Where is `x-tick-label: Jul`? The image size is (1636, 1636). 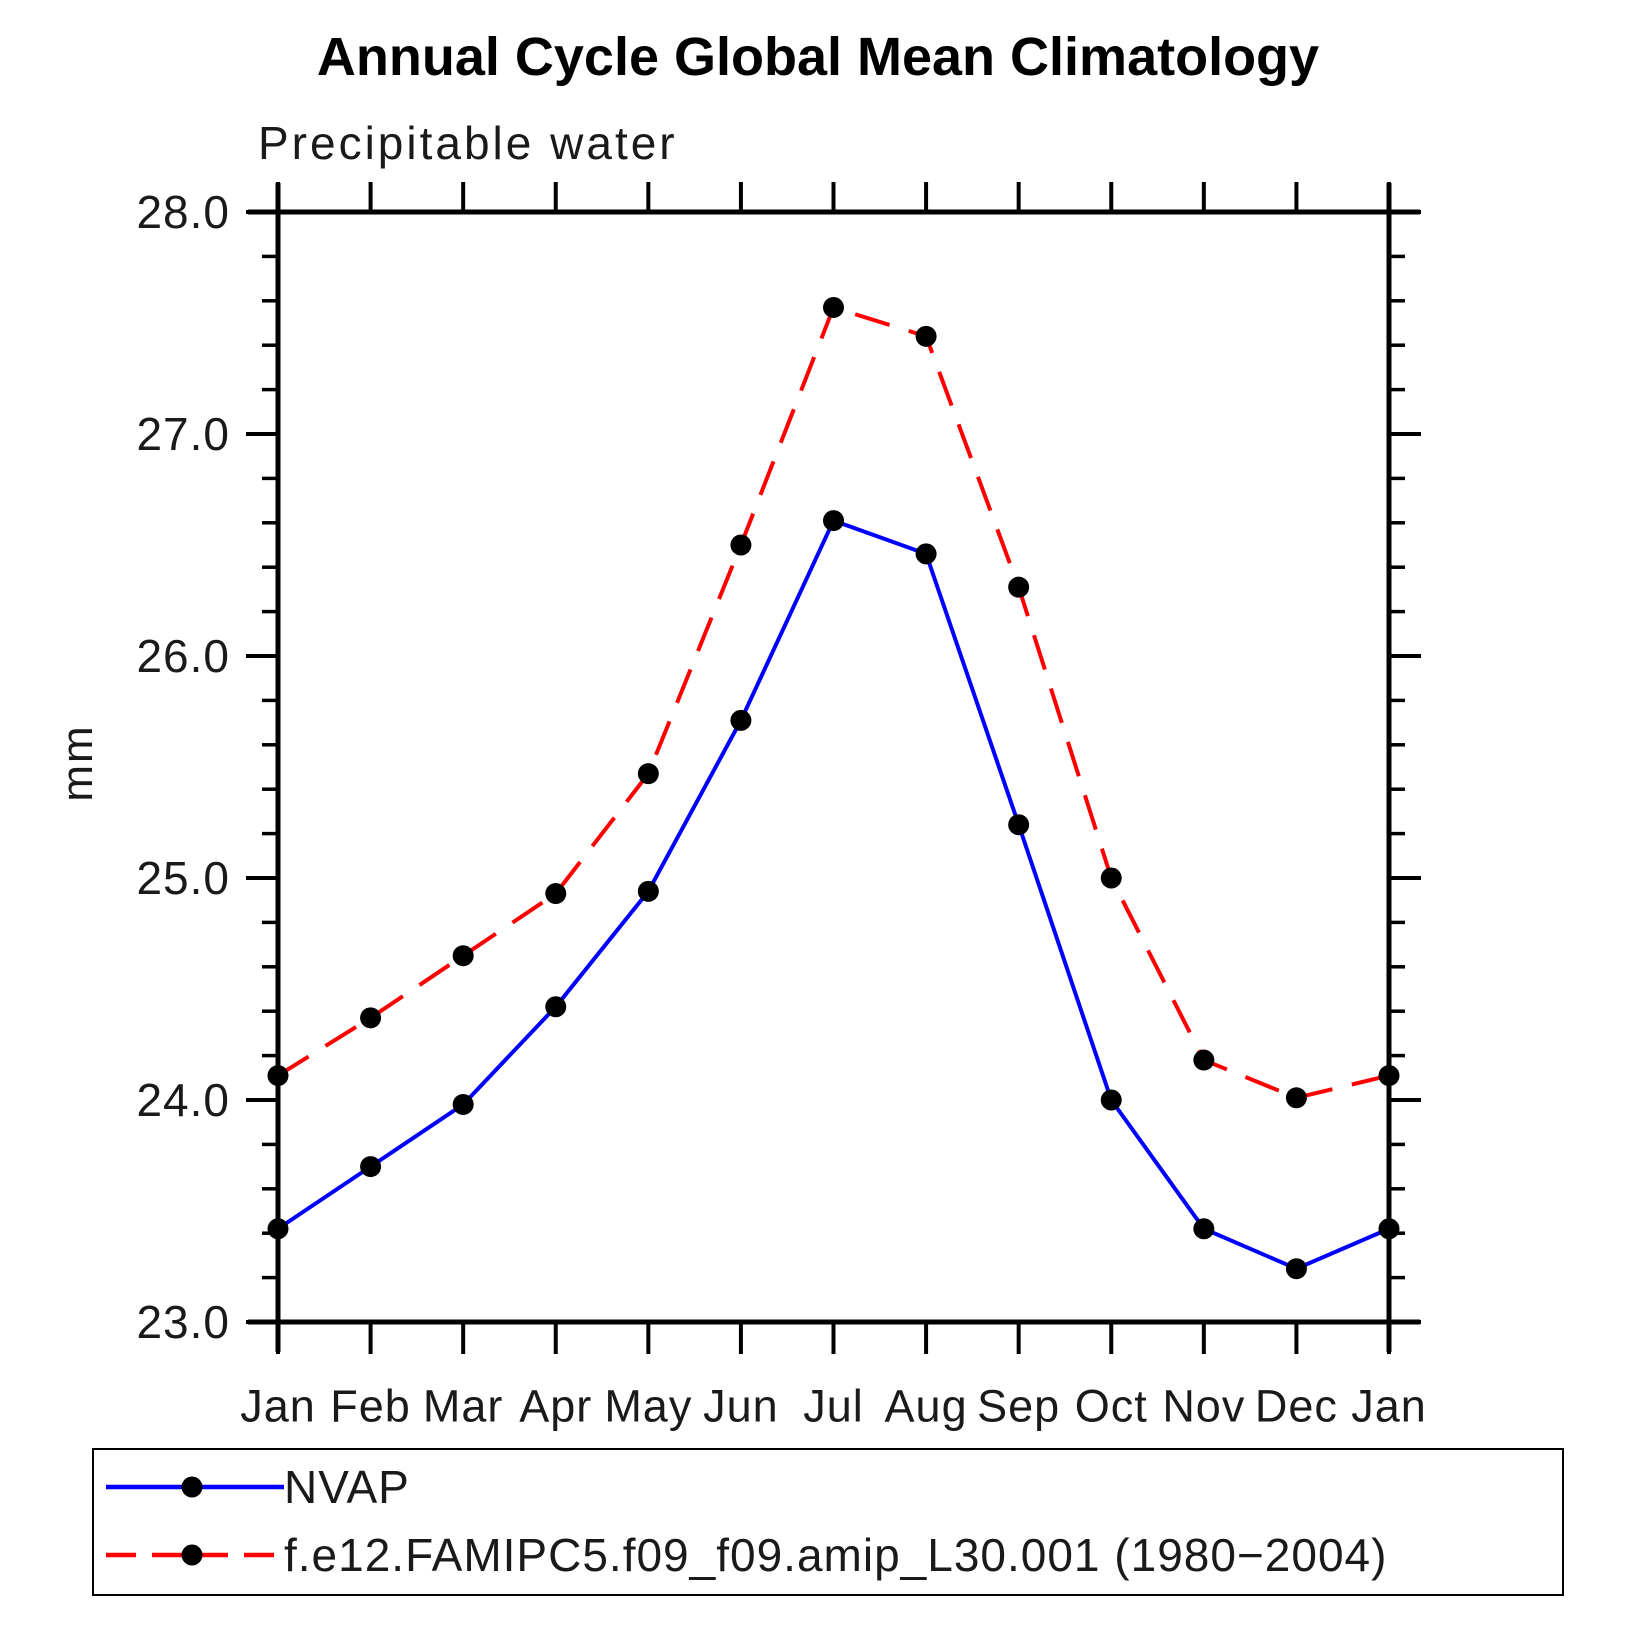 x-tick-label: Jul is located at coordinates (833, 1406).